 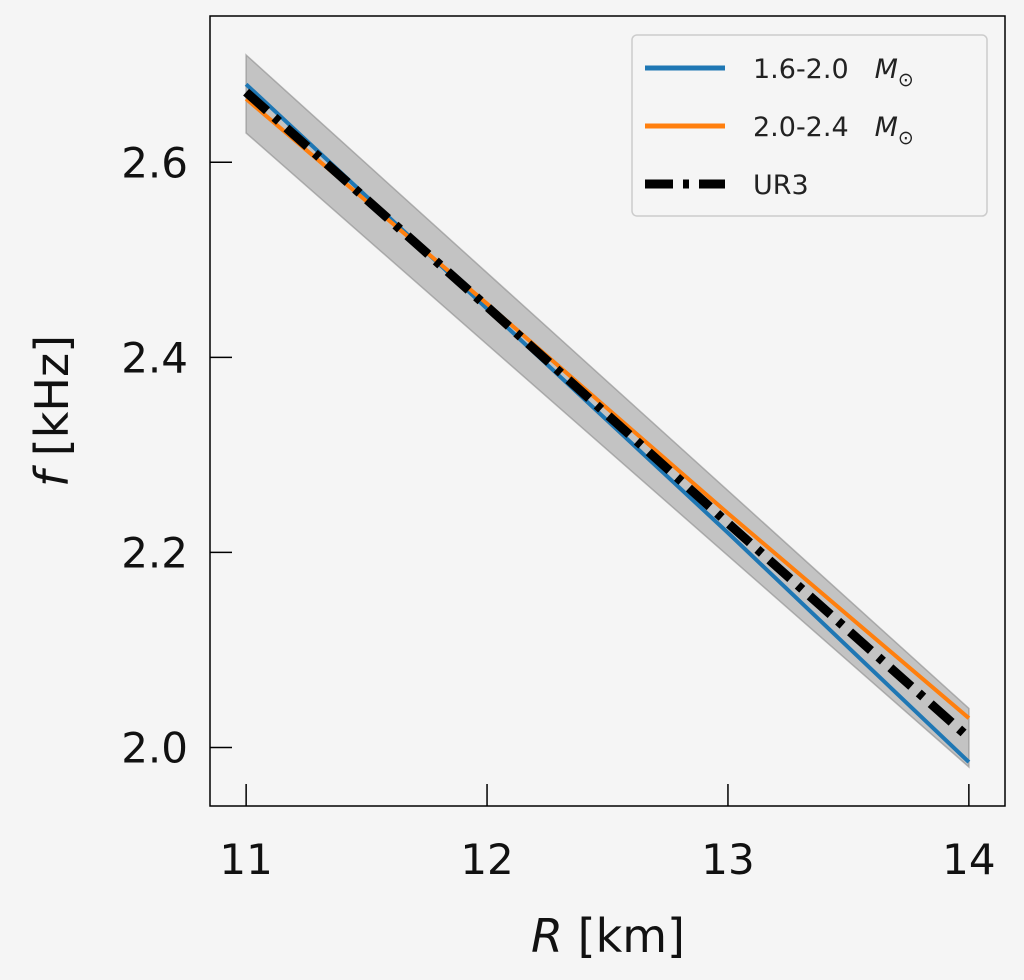 What do you see at coordinates (801, 127) in the screenshot?
I see `legend-name-series-2: 2.0-2.4` at bounding box center [801, 127].